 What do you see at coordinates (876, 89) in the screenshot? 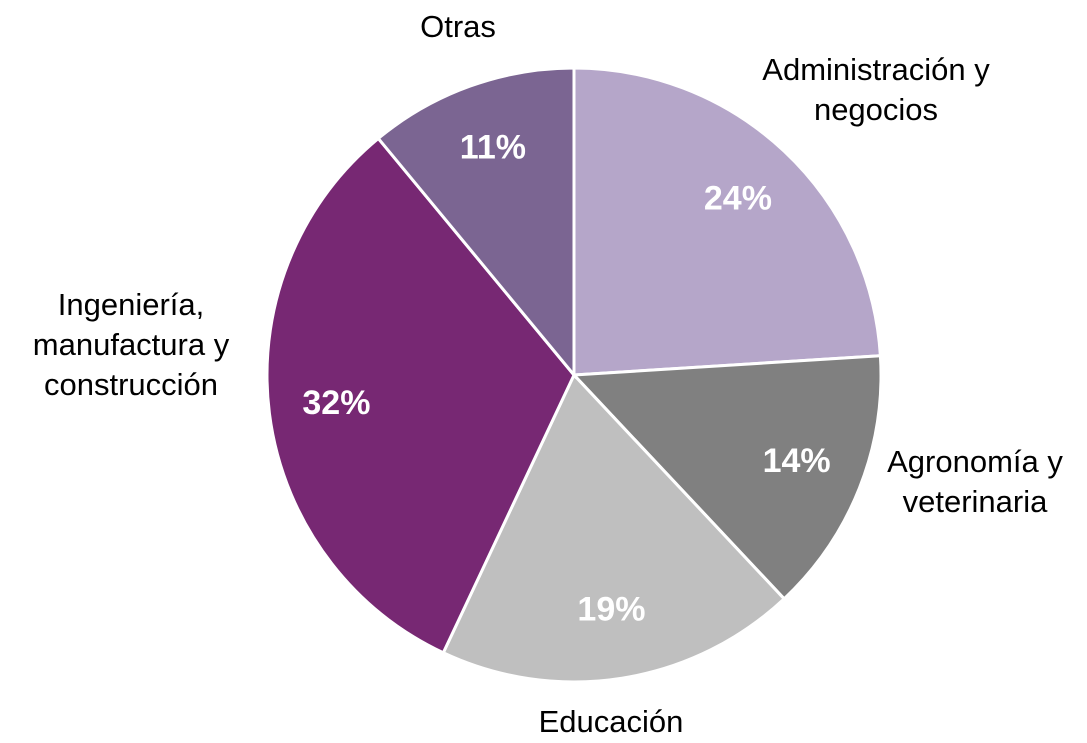
I see `category-label: Administración y negocios` at bounding box center [876, 89].